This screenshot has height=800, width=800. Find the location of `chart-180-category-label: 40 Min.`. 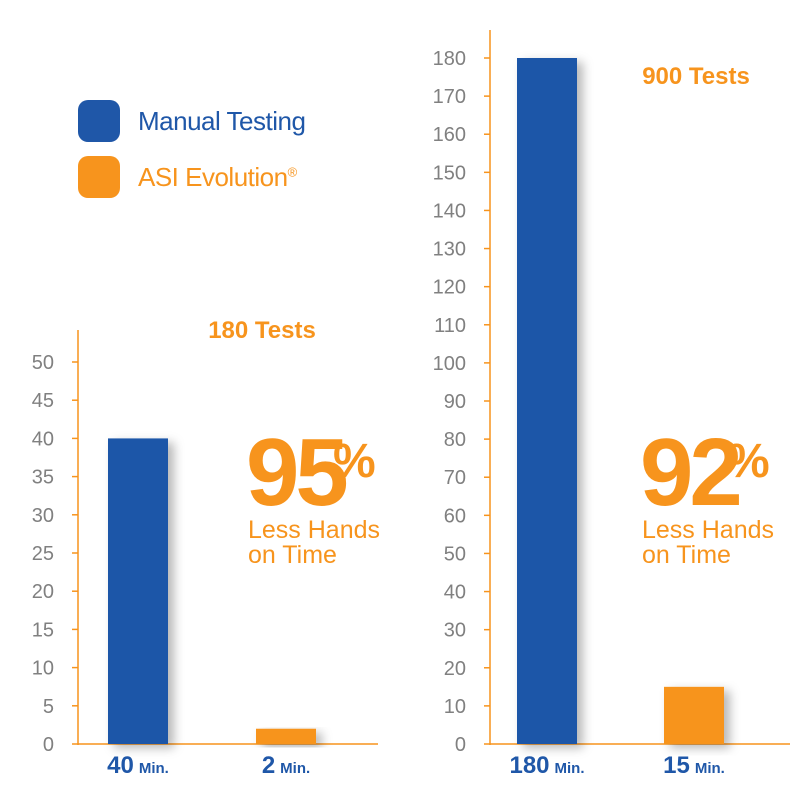

chart-180-category-label: 40 Min. is located at coordinates (138, 765).